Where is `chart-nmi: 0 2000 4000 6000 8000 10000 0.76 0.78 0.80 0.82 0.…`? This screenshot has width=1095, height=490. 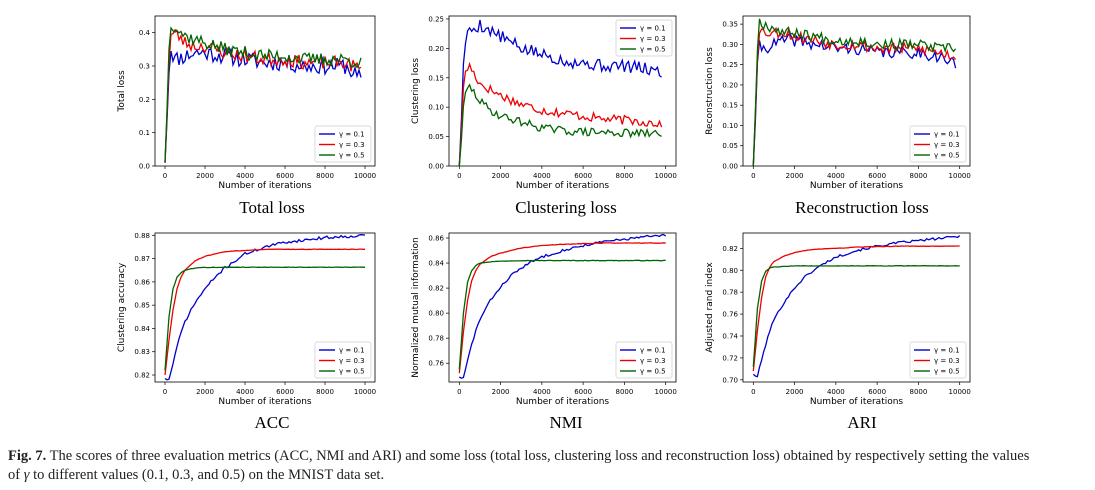
chart-nmi: 0 2000 4000 6000 8000 10000 0.76 0.78 0.80 0.82 0.… is located at coordinates (544, 332).